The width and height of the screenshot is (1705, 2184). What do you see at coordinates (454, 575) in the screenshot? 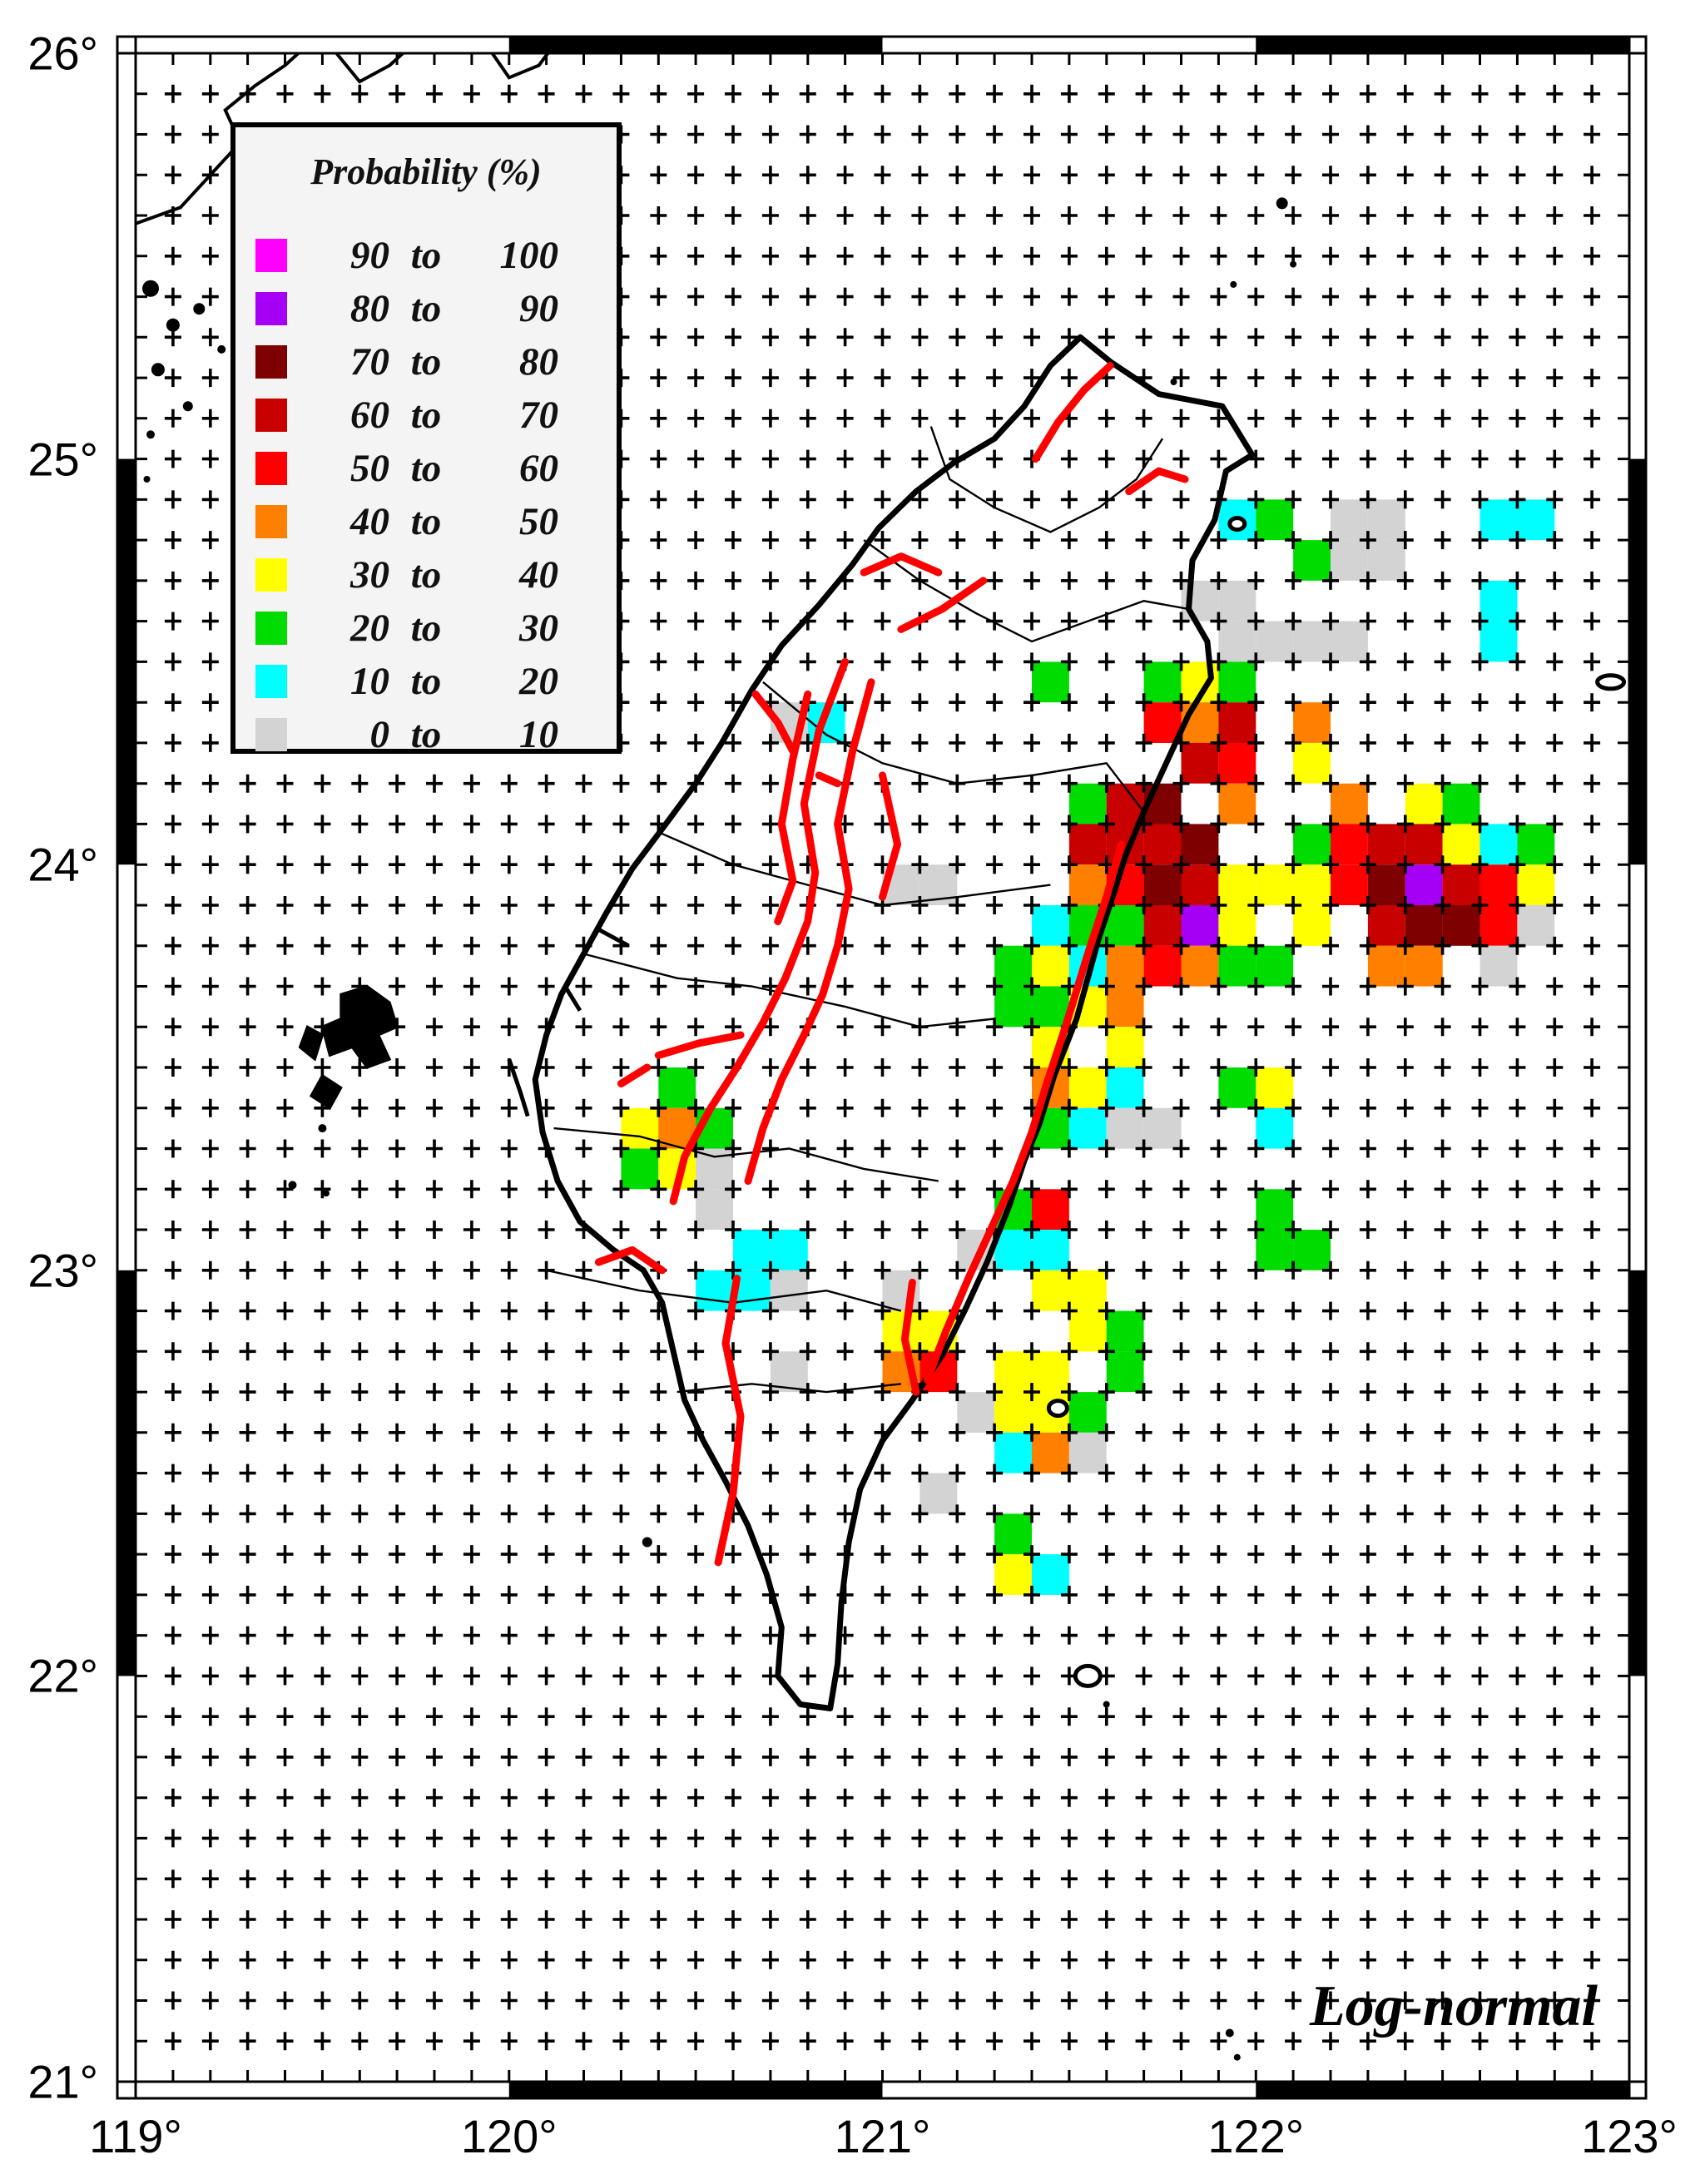
I see `legend-label: 30 to 40` at bounding box center [454, 575].